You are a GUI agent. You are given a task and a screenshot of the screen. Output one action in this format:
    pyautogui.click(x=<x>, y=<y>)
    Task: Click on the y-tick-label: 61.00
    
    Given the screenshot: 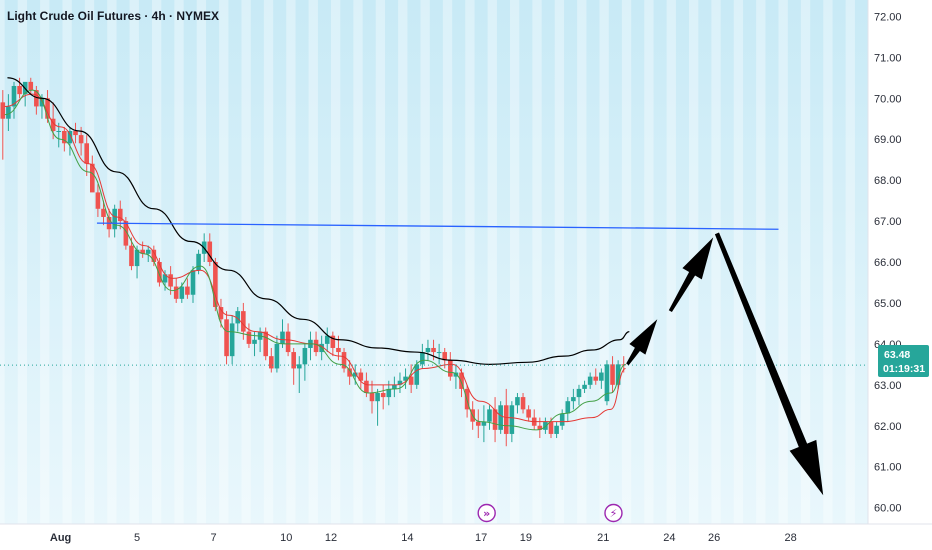 What is the action you would take?
    pyautogui.click(x=888, y=468)
    